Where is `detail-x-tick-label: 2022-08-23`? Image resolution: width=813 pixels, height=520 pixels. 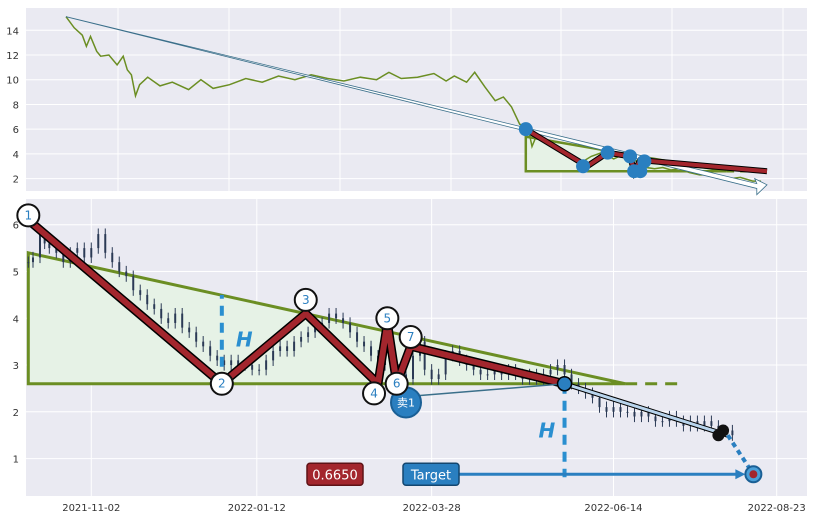 detail-x-tick-label: 2022-08-23 is located at coordinates (777, 508).